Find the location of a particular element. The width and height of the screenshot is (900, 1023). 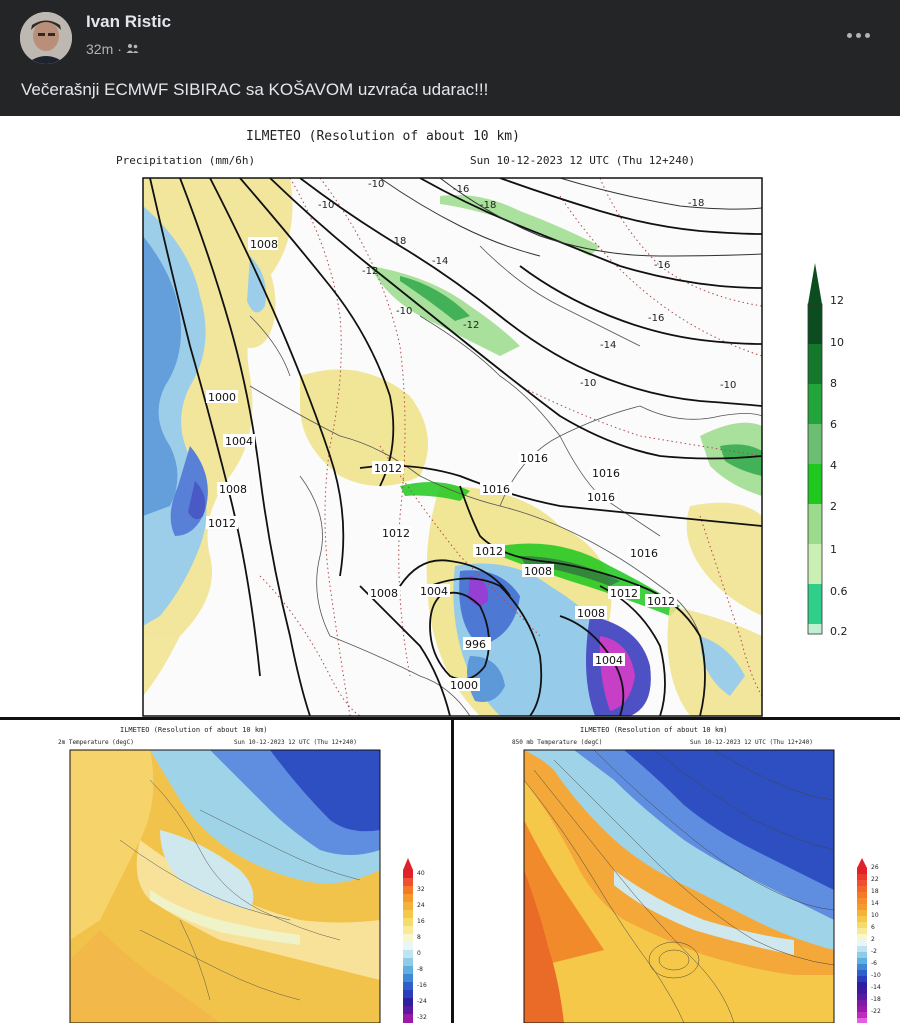

colorbar-label: 6 is located at coordinates (833, 424).